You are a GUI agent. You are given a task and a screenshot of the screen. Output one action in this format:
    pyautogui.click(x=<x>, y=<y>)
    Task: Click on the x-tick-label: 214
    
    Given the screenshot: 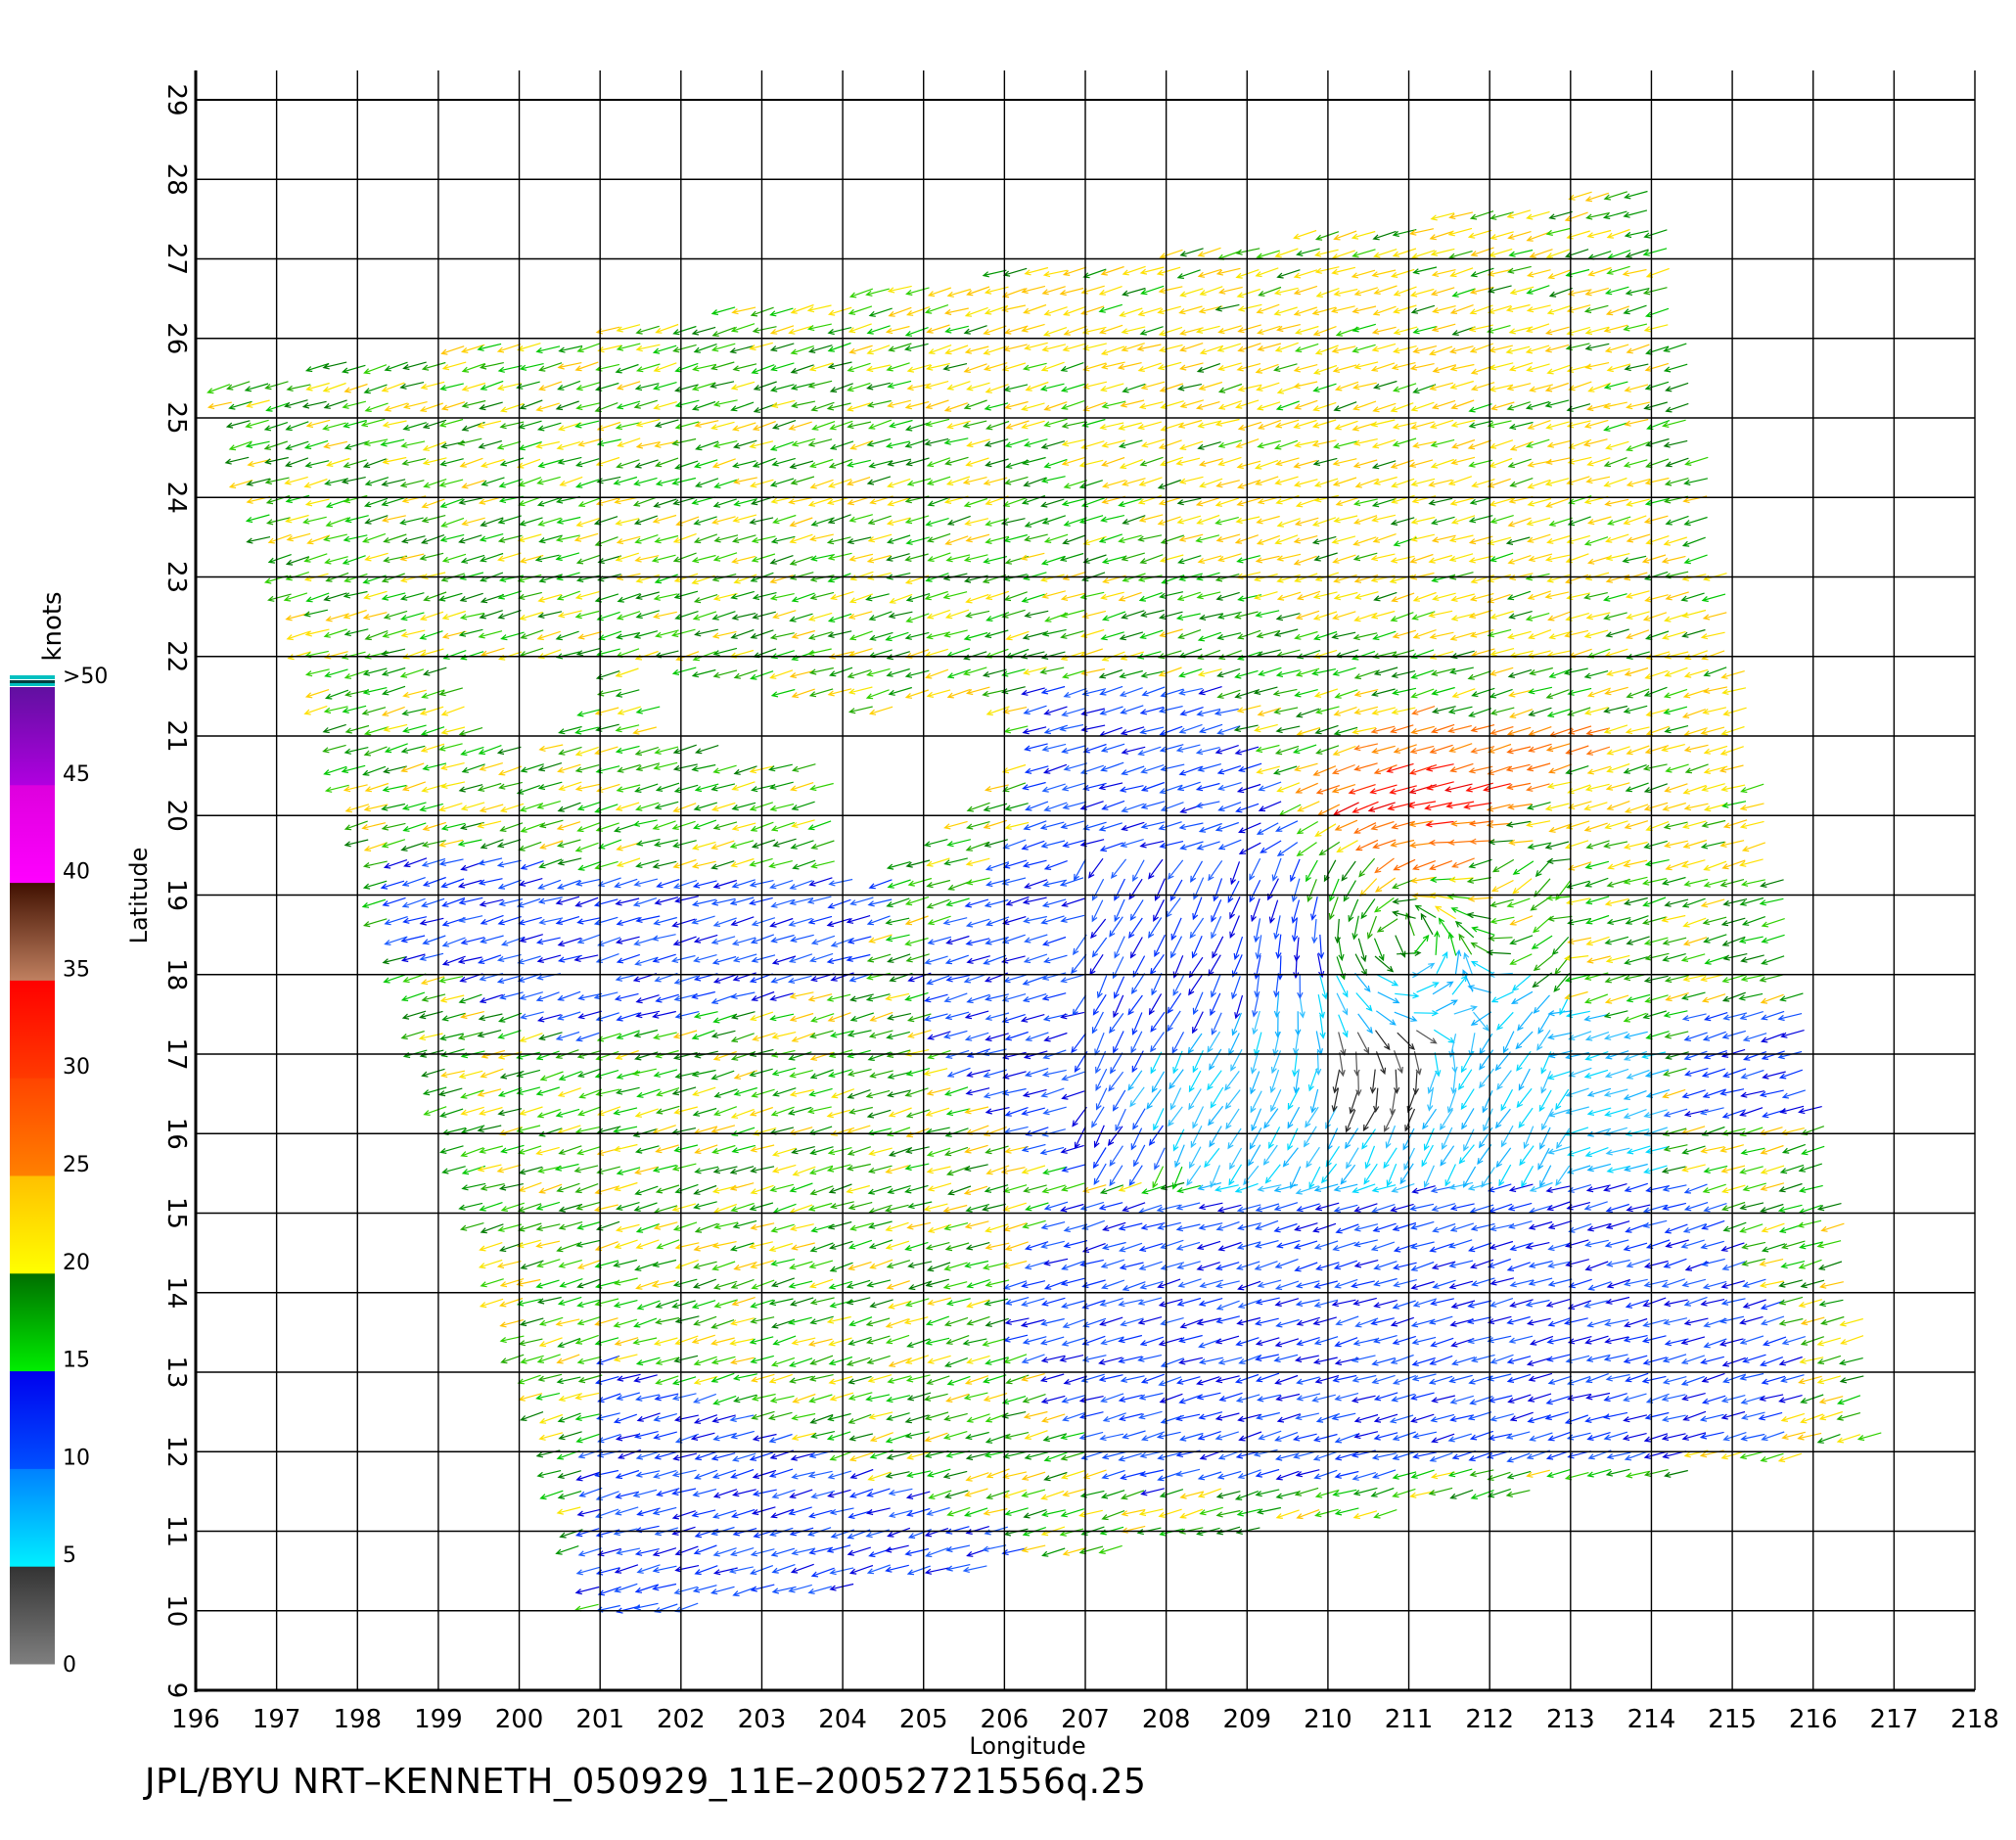 What is the action you would take?
    pyautogui.click(x=1651, y=1720)
    